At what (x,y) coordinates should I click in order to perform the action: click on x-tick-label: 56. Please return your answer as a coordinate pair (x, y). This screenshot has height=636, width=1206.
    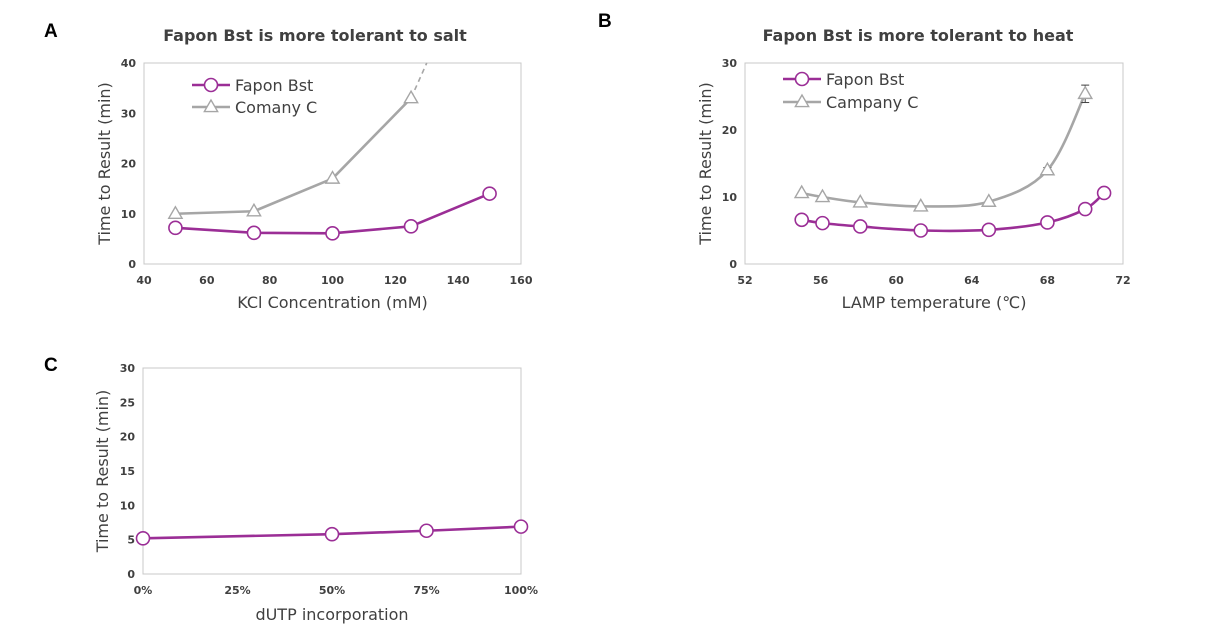
    Looking at the image, I should click on (821, 280).